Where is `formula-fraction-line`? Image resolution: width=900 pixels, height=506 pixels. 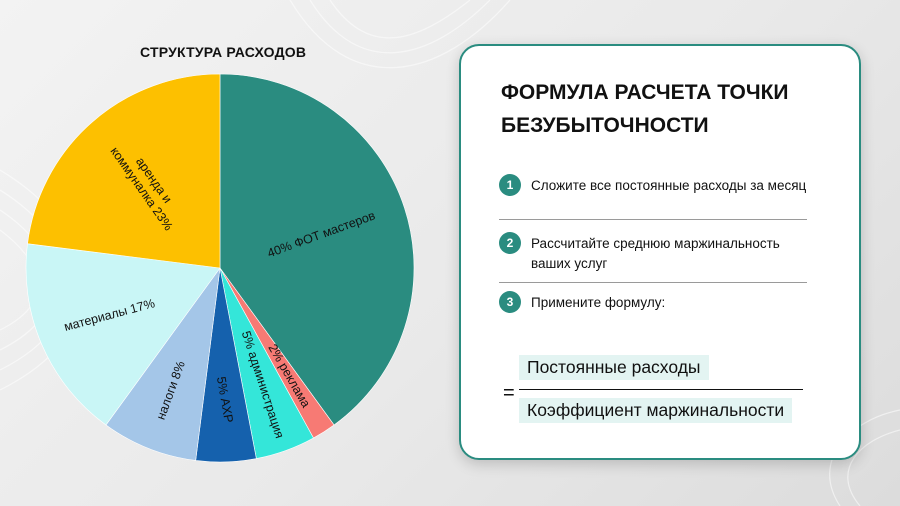
formula-fraction-line is located at coordinates (661, 389).